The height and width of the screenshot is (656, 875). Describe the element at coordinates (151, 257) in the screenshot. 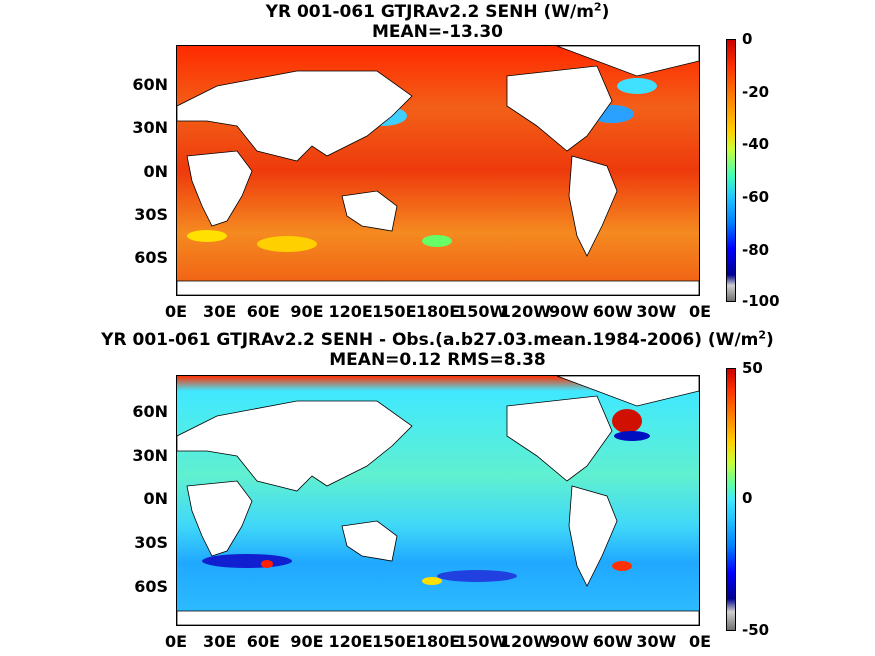

I see `panel1-lat-60s: 60S` at that location.